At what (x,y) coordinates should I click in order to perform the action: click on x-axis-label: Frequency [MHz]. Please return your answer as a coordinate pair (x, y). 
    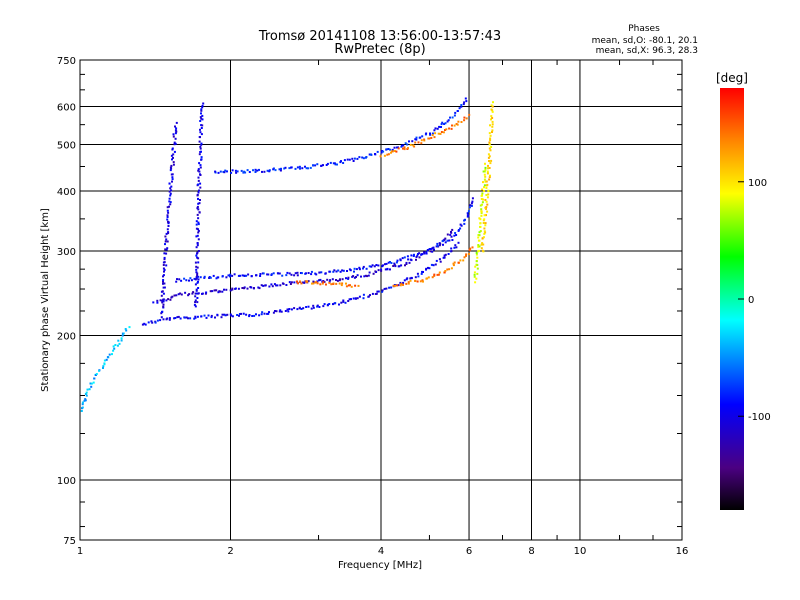
    Looking at the image, I should click on (380, 565).